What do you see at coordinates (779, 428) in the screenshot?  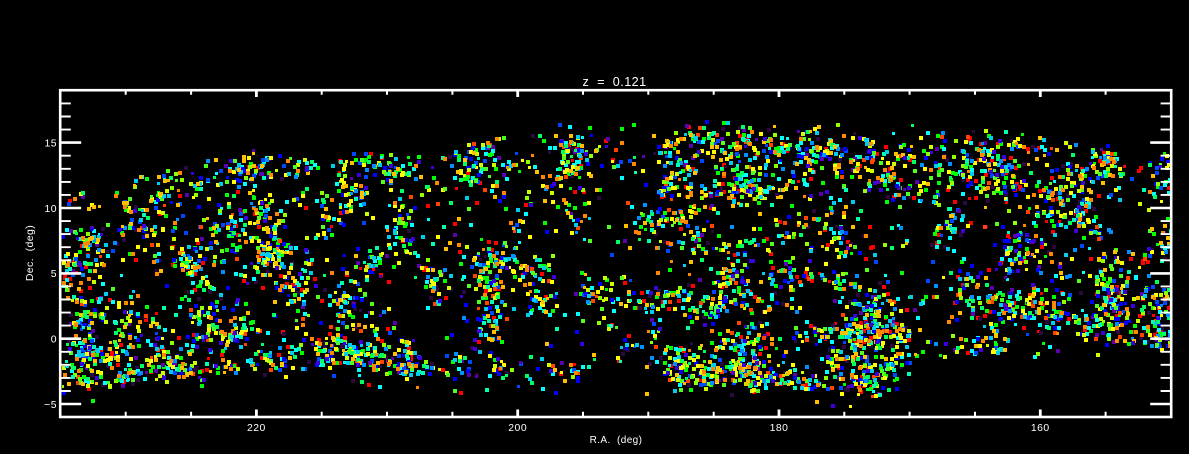 I see `svg-text: 180` at bounding box center [779, 428].